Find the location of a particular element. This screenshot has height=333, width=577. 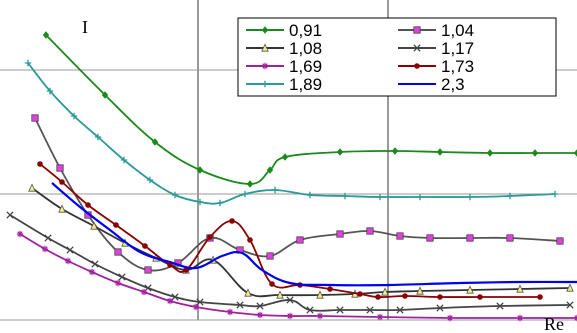

x-axis-label: Re is located at coordinates (554, 323).